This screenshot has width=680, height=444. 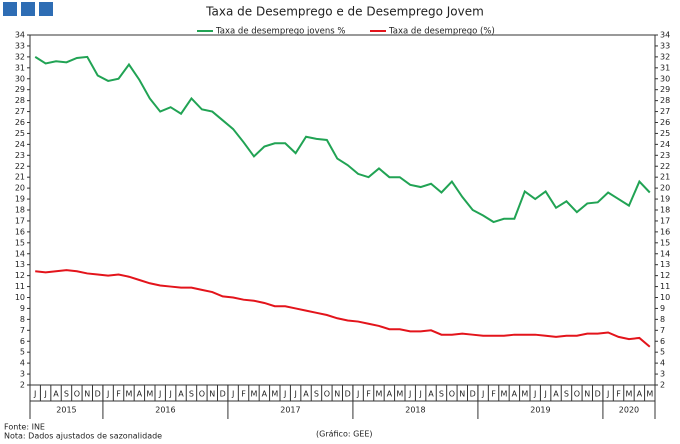 What do you see at coordinates (20, 242) in the screenshot?
I see `y-tick-label: 15` at bounding box center [20, 242].